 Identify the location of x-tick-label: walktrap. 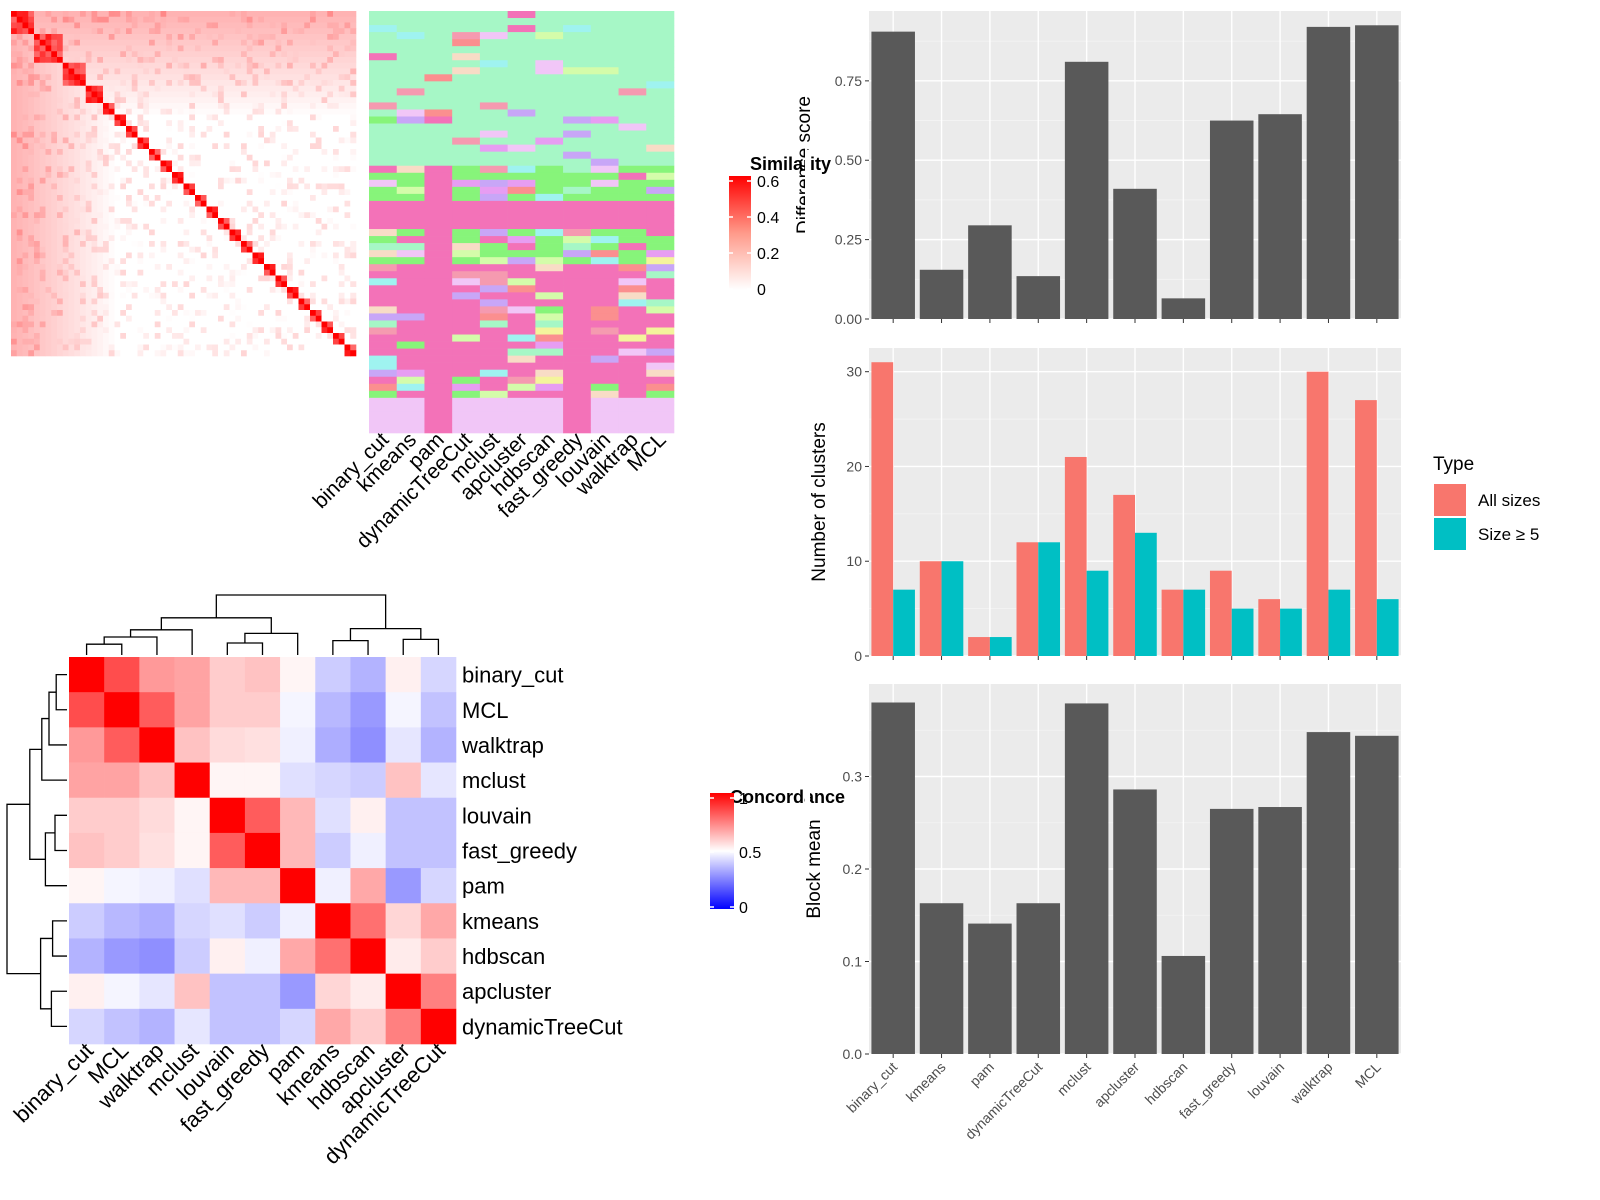
(1311, 1083).